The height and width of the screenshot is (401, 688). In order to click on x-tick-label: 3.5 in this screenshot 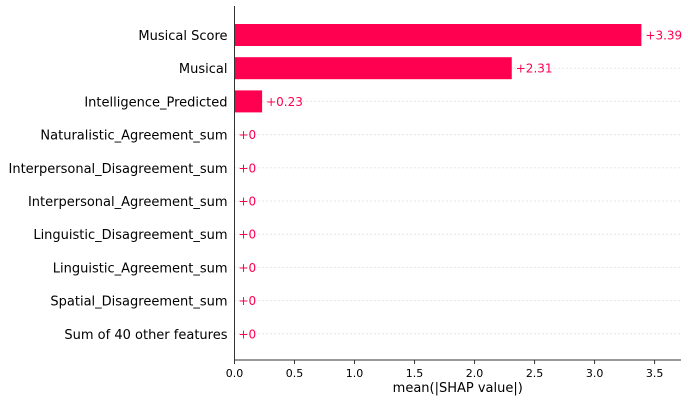, I will do `click(655, 373)`.